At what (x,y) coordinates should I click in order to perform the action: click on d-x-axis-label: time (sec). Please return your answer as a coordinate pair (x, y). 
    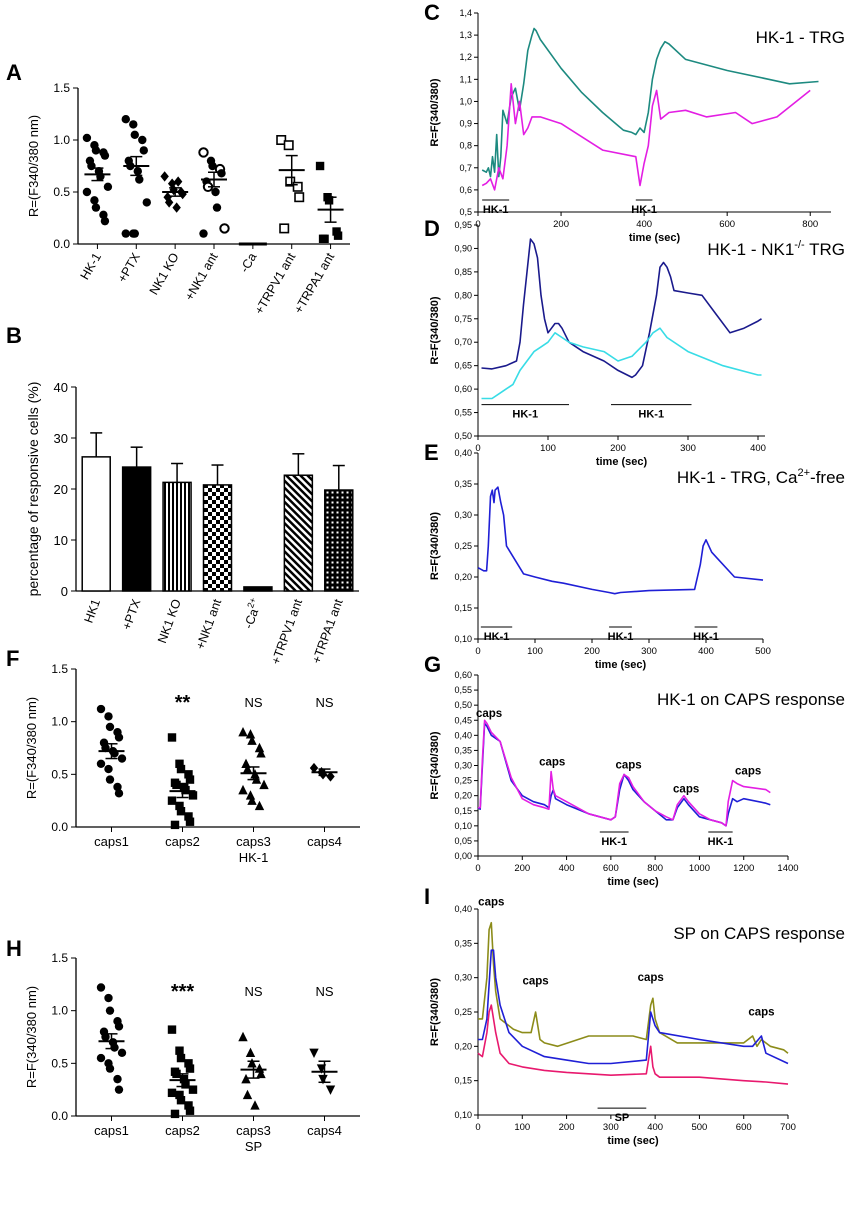
    Looking at the image, I should click on (622, 462).